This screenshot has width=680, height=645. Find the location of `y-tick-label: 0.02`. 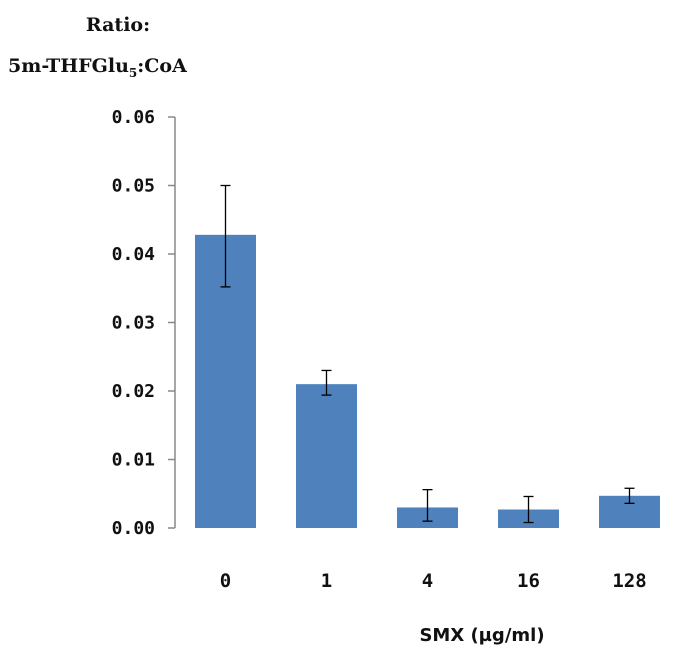

y-tick-label: 0.02 is located at coordinates (133, 391).